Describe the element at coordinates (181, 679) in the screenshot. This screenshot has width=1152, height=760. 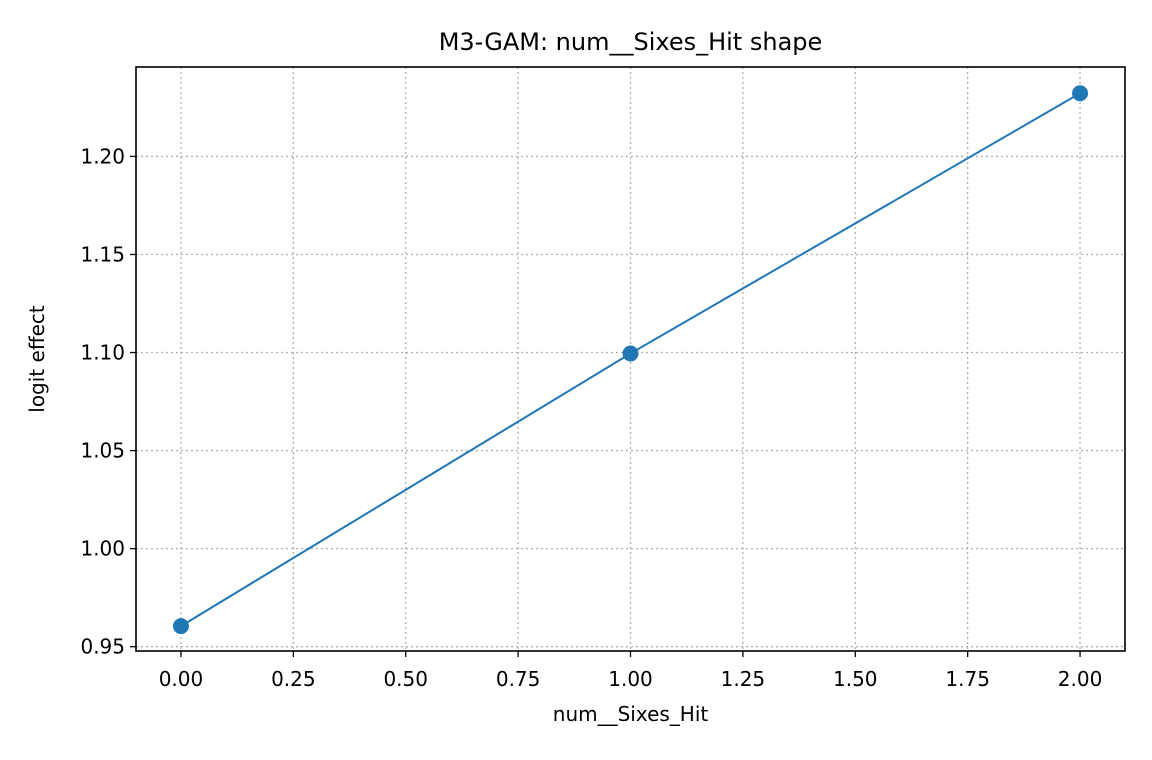
I see `x-tick-label: 0.00` at that location.